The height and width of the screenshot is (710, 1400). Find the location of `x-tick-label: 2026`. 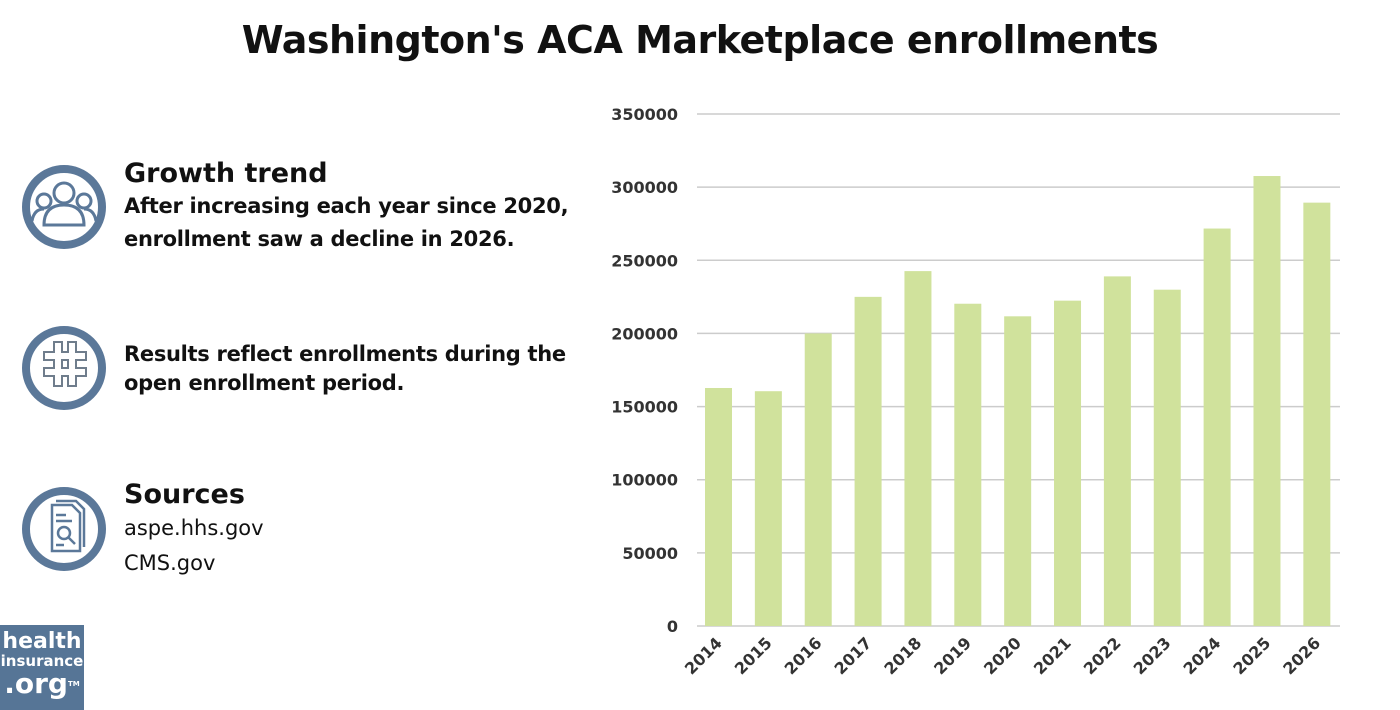

x-tick-label: 2026 is located at coordinates (1301, 655).